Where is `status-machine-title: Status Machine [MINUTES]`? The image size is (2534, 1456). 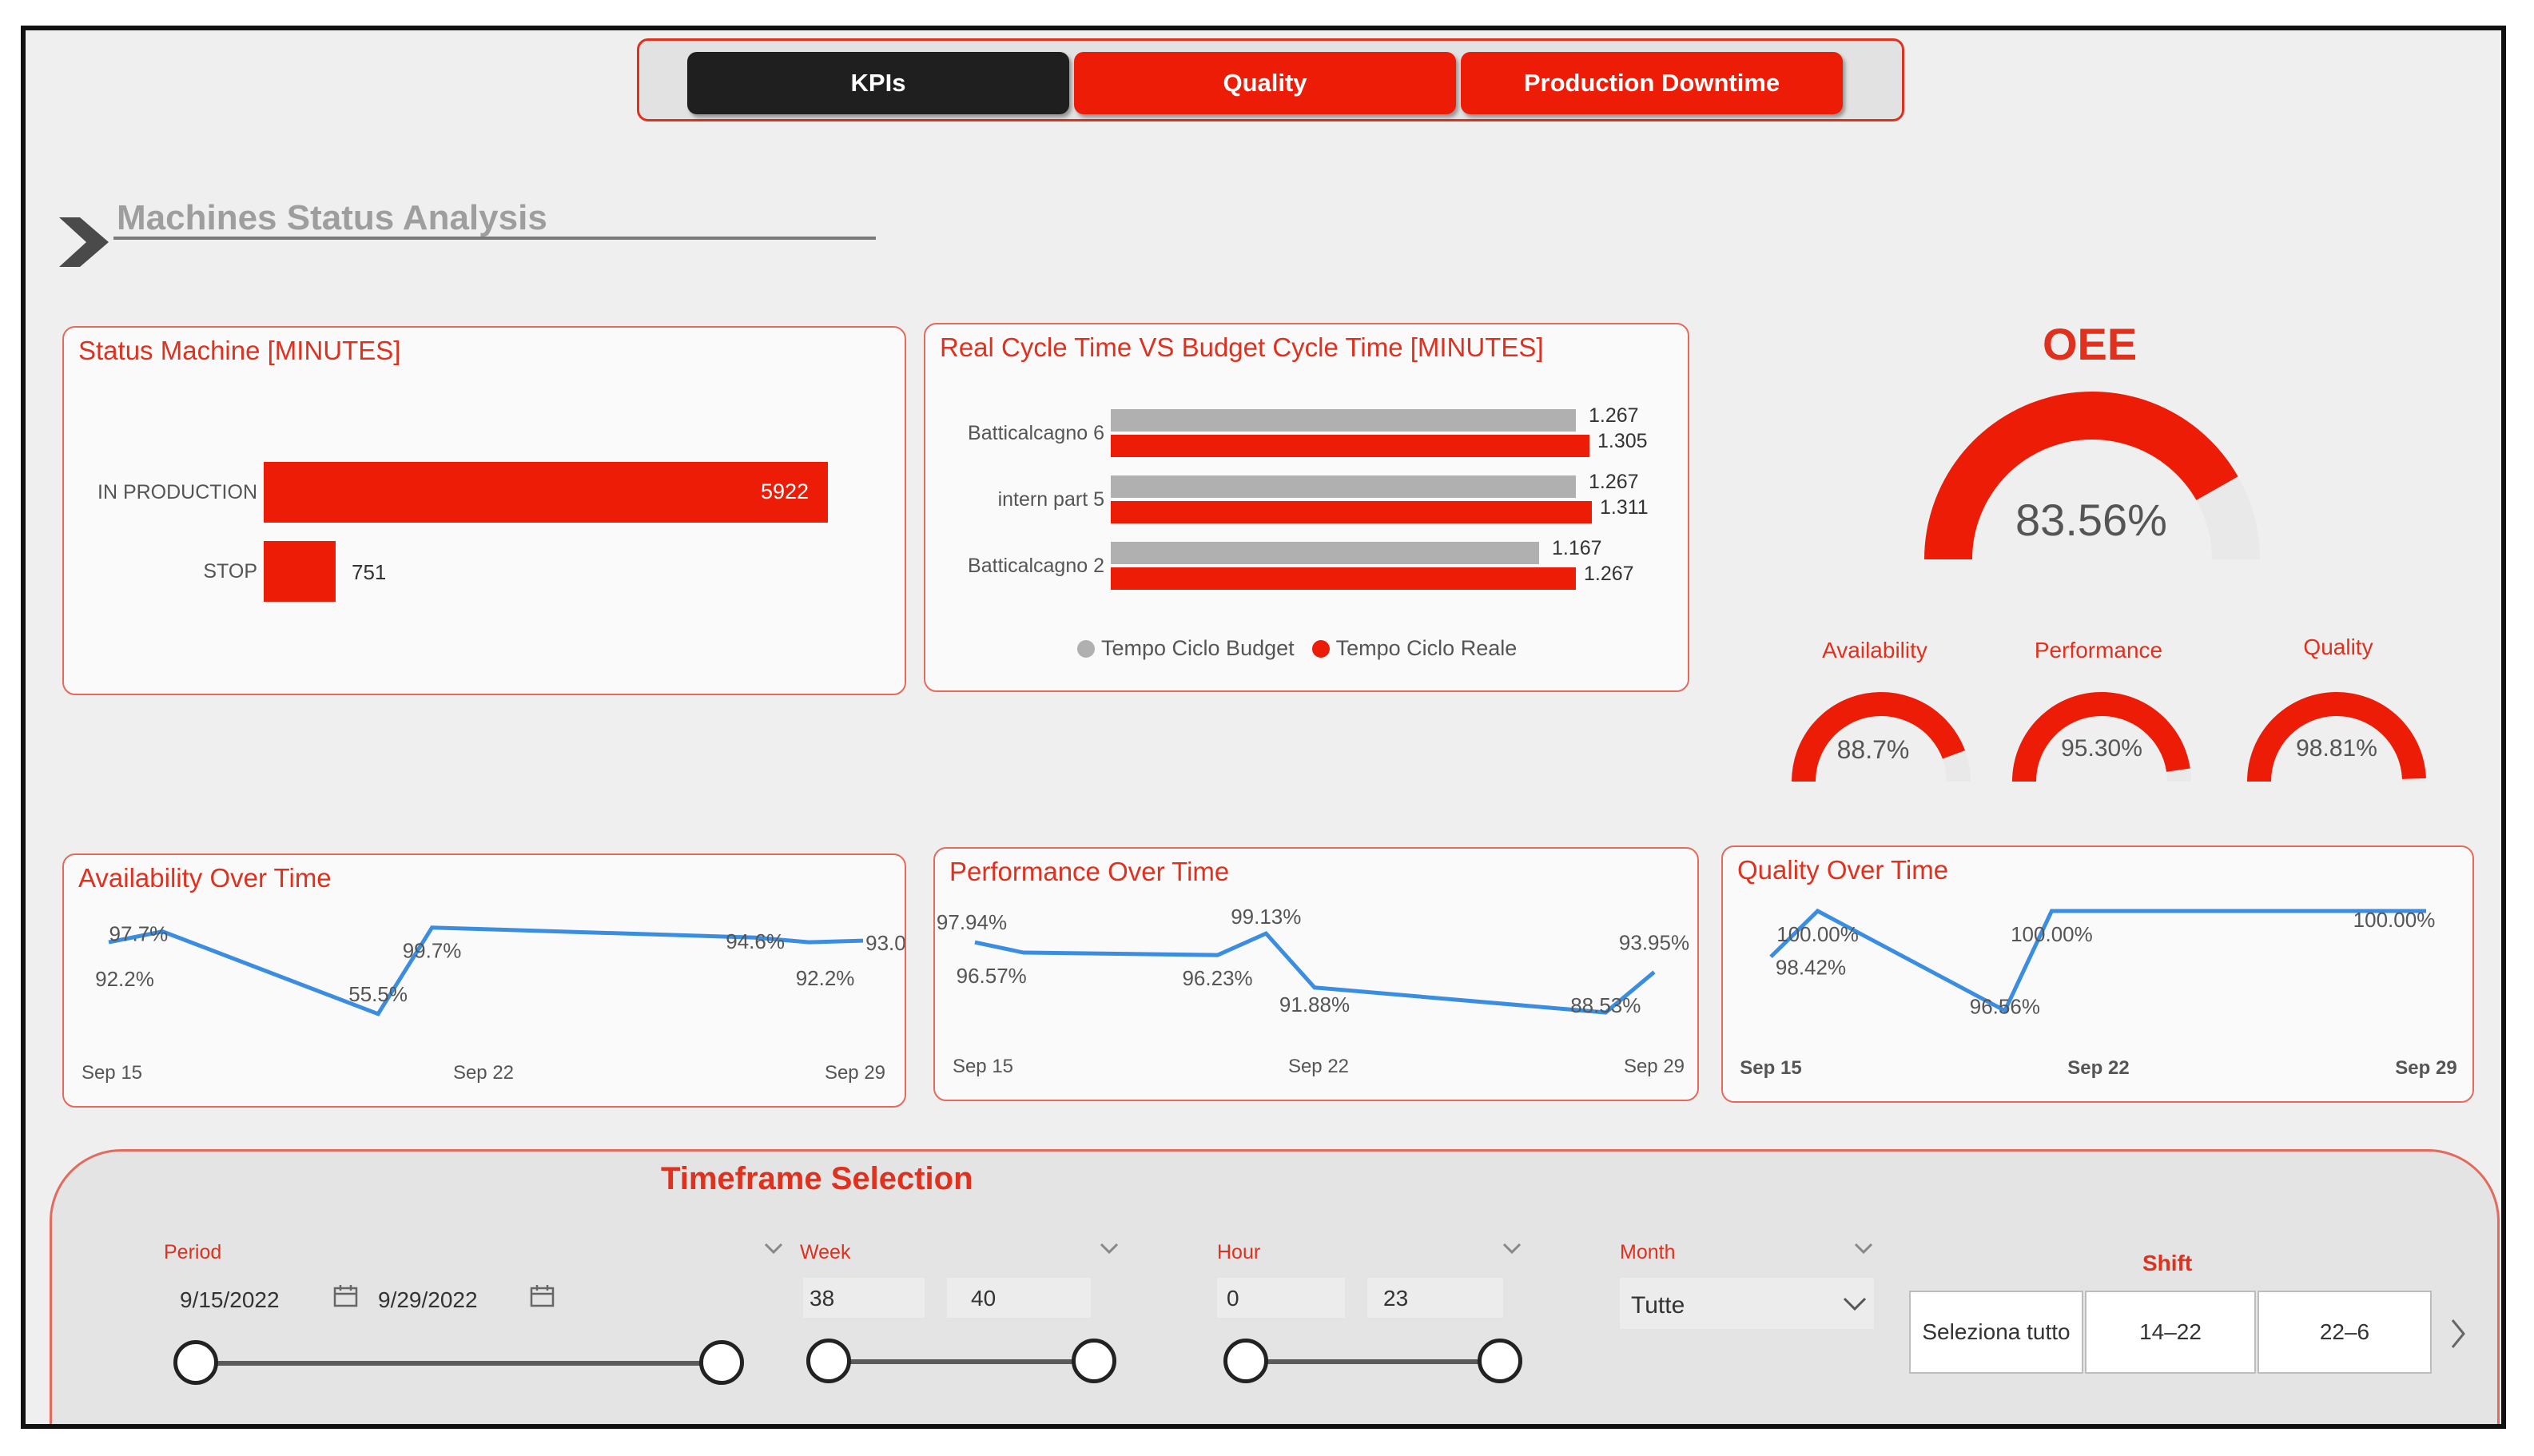 status-machine-title: Status Machine [MINUTES] is located at coordinates (240, 350).